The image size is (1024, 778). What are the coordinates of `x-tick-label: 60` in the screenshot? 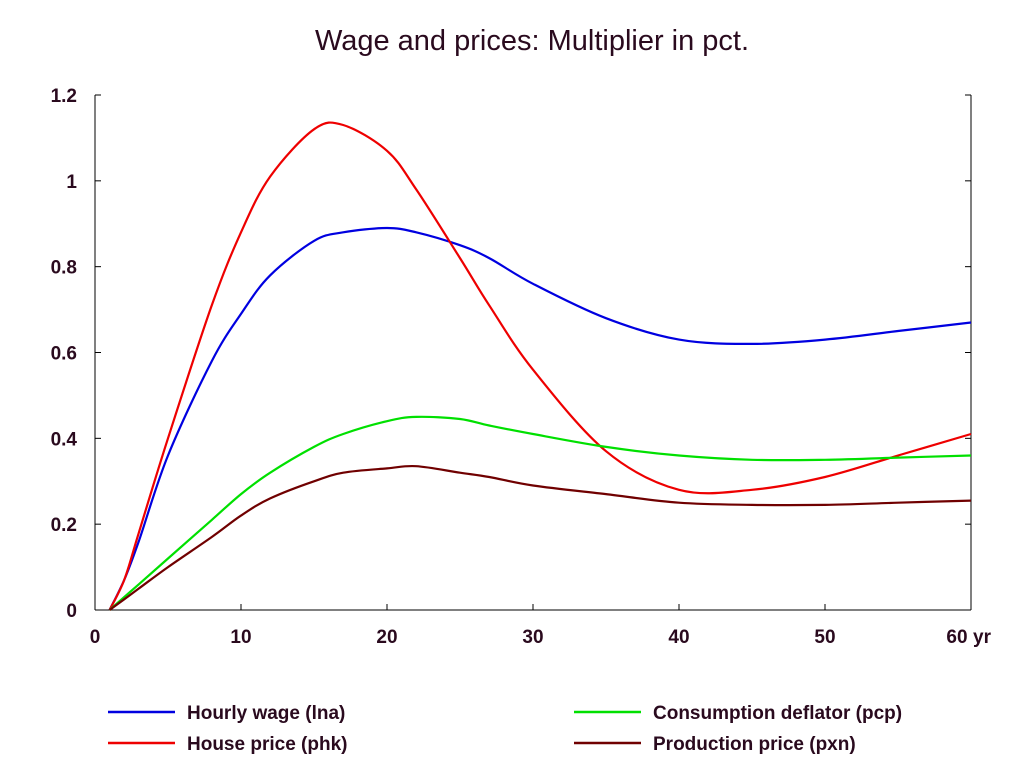 It's located at (956, 637).